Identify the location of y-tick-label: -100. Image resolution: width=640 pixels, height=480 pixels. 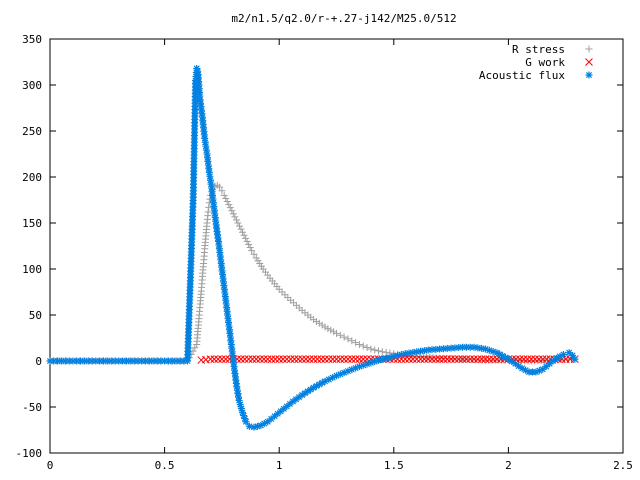
(29, 453).